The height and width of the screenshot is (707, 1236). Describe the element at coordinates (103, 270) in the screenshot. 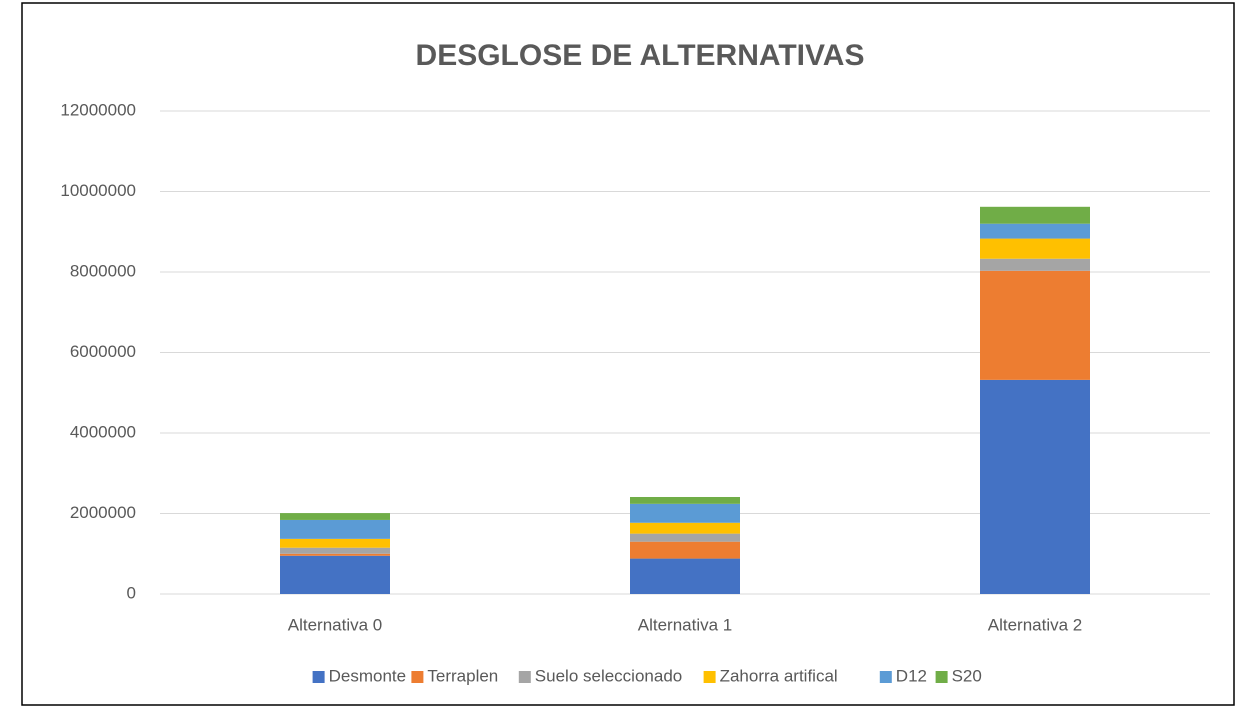

I see `y-tick-label: 8000000` at that location.